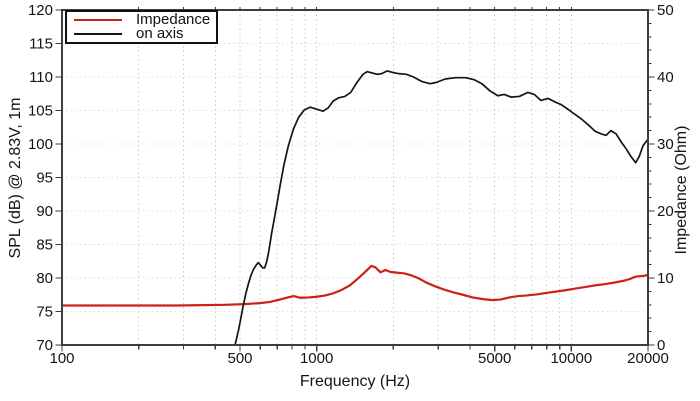 The height and width of the screenshot is (401, 700). Describe the element at coordinates (358, 358) in the screenshot. I see `x-tick-labels: 100 500 1000 5000 10000 20000` at that location.